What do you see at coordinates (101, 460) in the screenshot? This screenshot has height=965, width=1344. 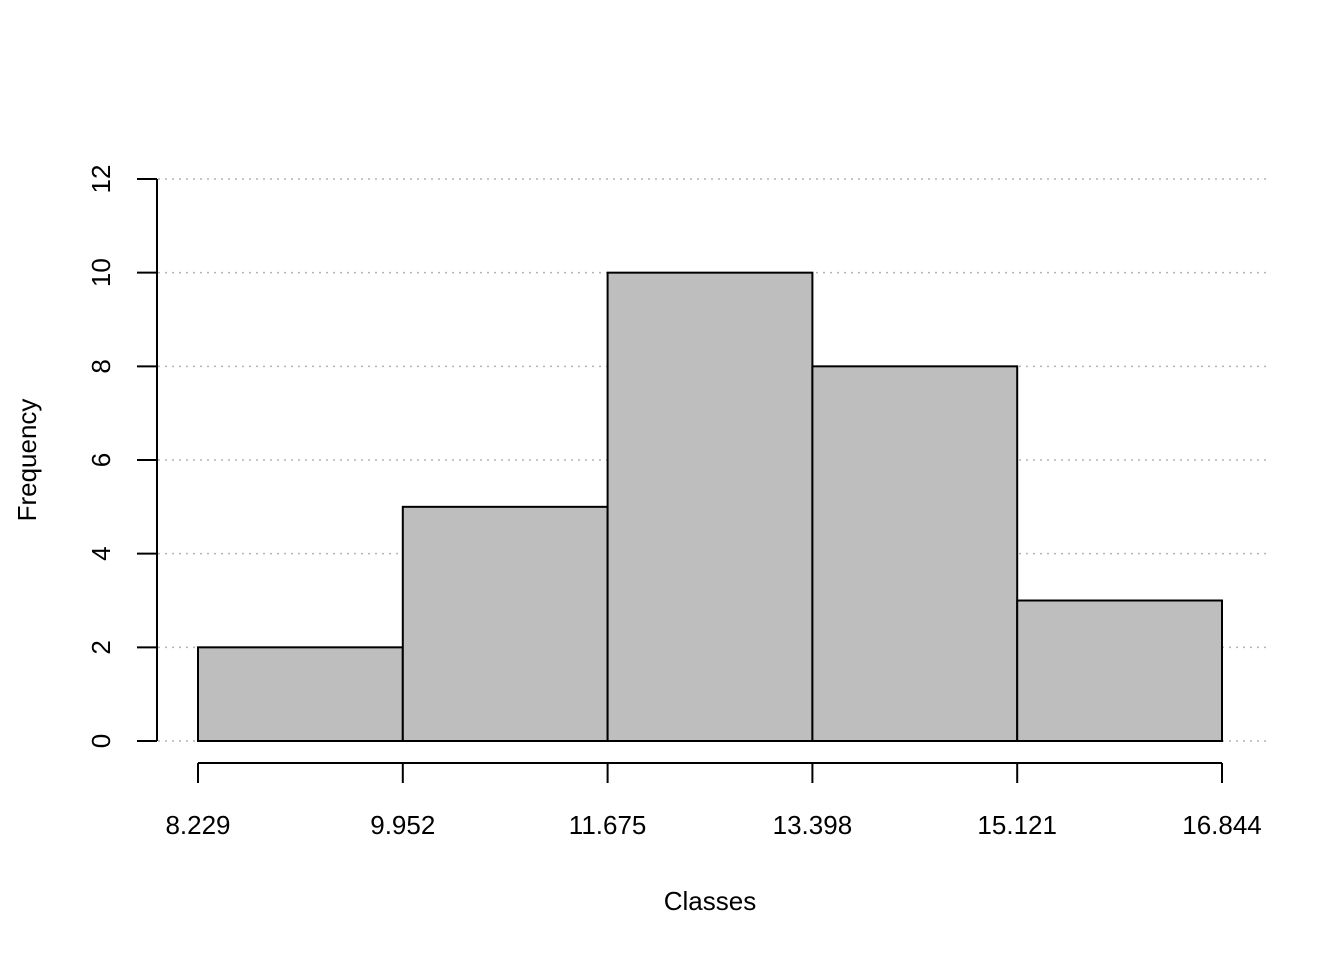 I see `y-tick-label: 6` at bounding box center [101, 460].